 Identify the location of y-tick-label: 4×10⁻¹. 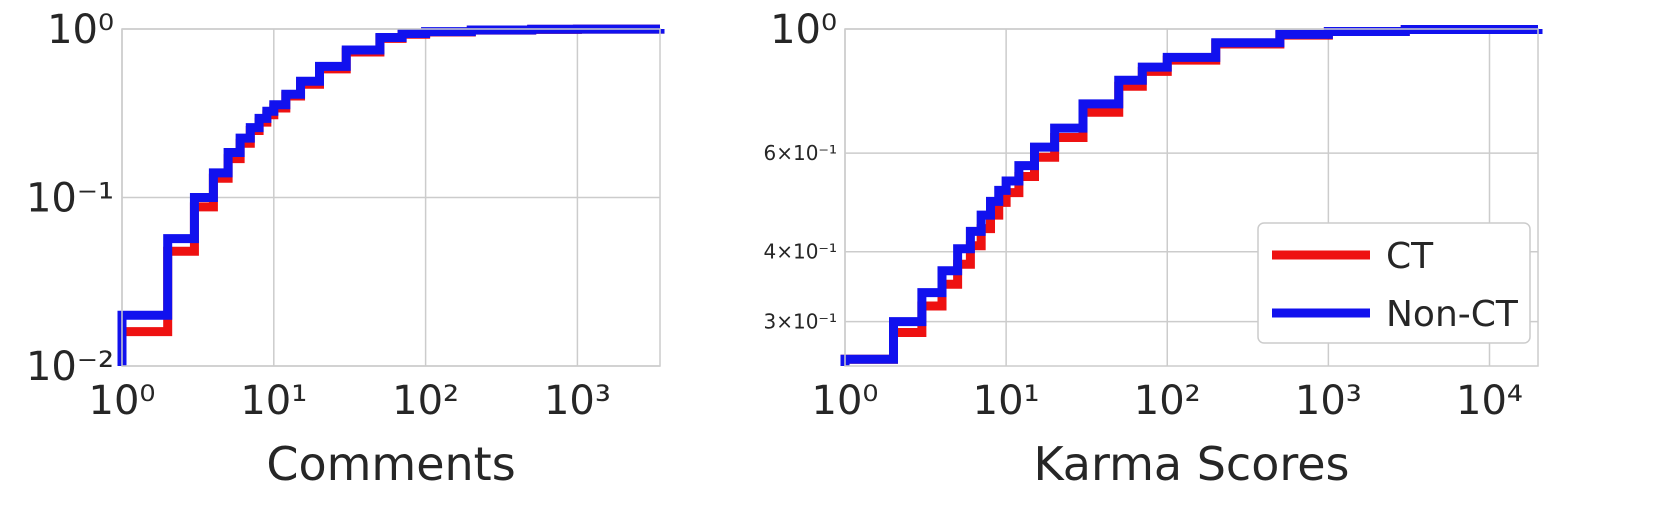
(800, 252).